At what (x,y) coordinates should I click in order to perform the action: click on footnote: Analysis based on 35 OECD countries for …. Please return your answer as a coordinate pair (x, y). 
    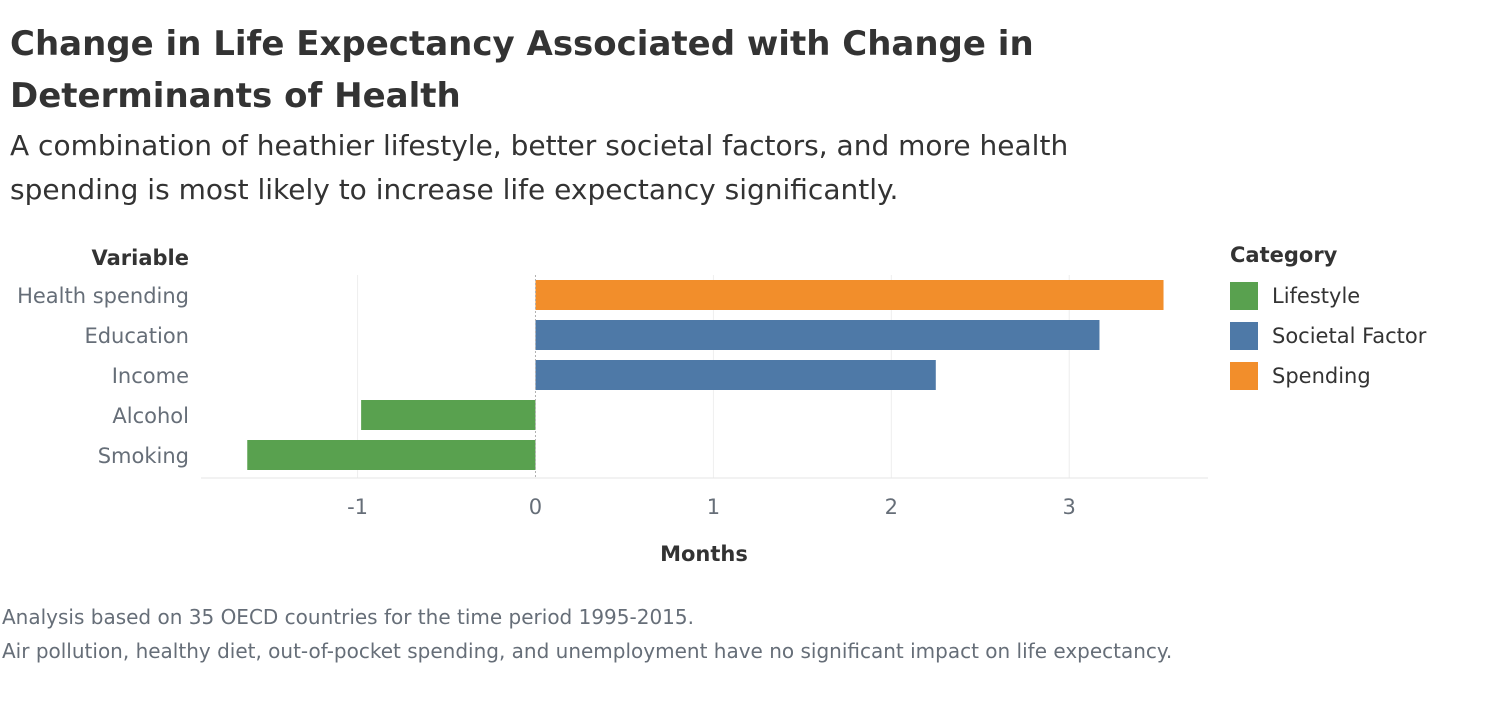
    Looking at the image, I should click on (602, 634).